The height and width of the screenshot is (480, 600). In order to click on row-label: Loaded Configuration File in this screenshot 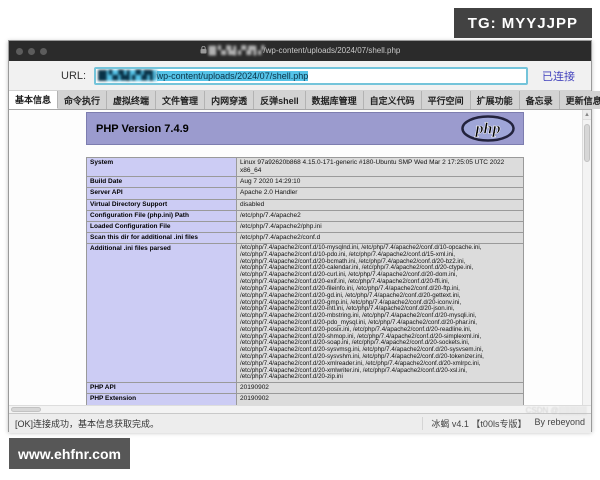, I will do `click(161, 226)`.